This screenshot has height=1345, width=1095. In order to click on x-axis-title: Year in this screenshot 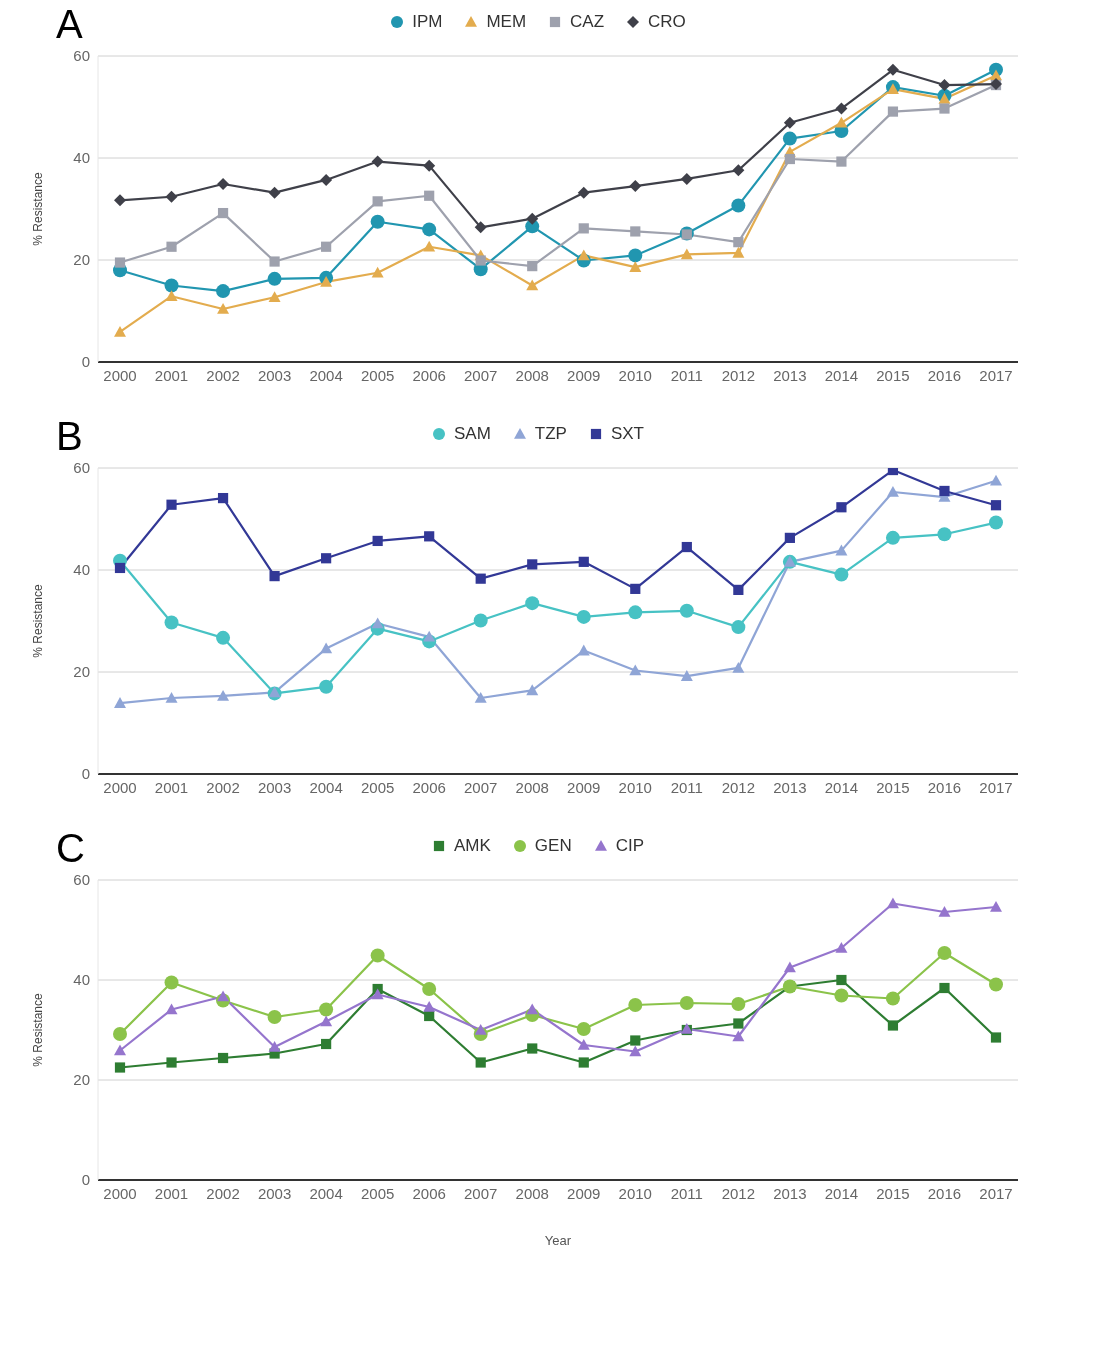, I will do `click(558, 1240)`.